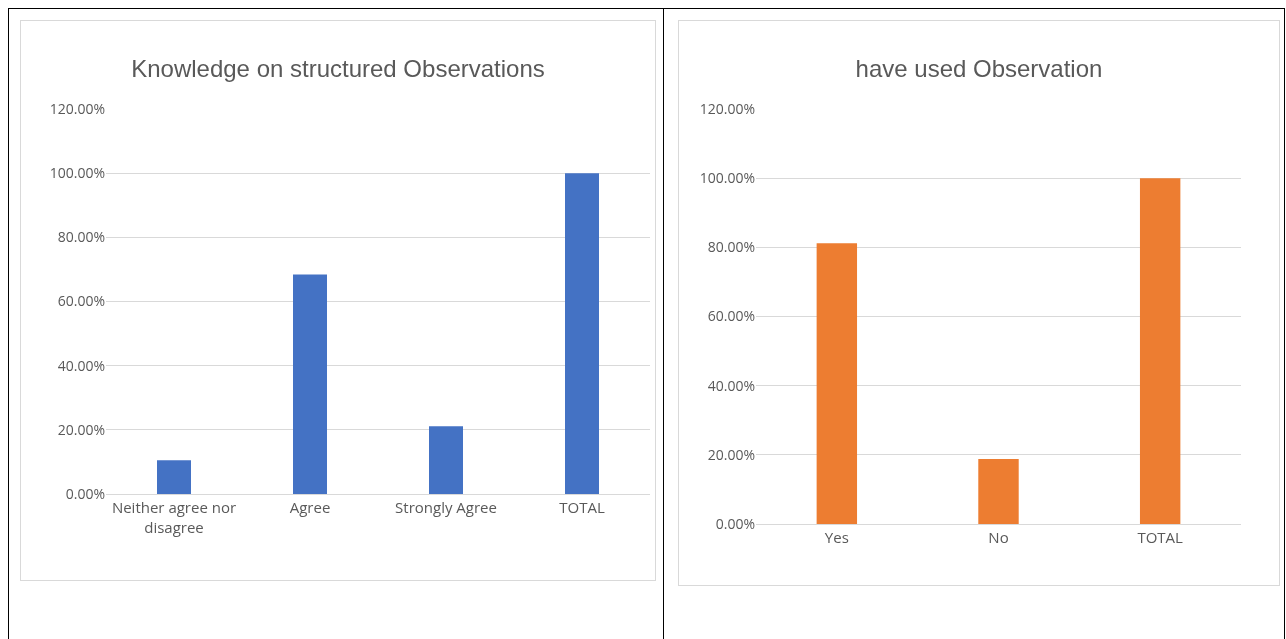 The width and height of the screenshot is (1286, 639). What do you see at coordinates (338, 68) in the screenshot?
I see `chart-title: Knowledge on structured Observations` at bounding box center [338, 68].